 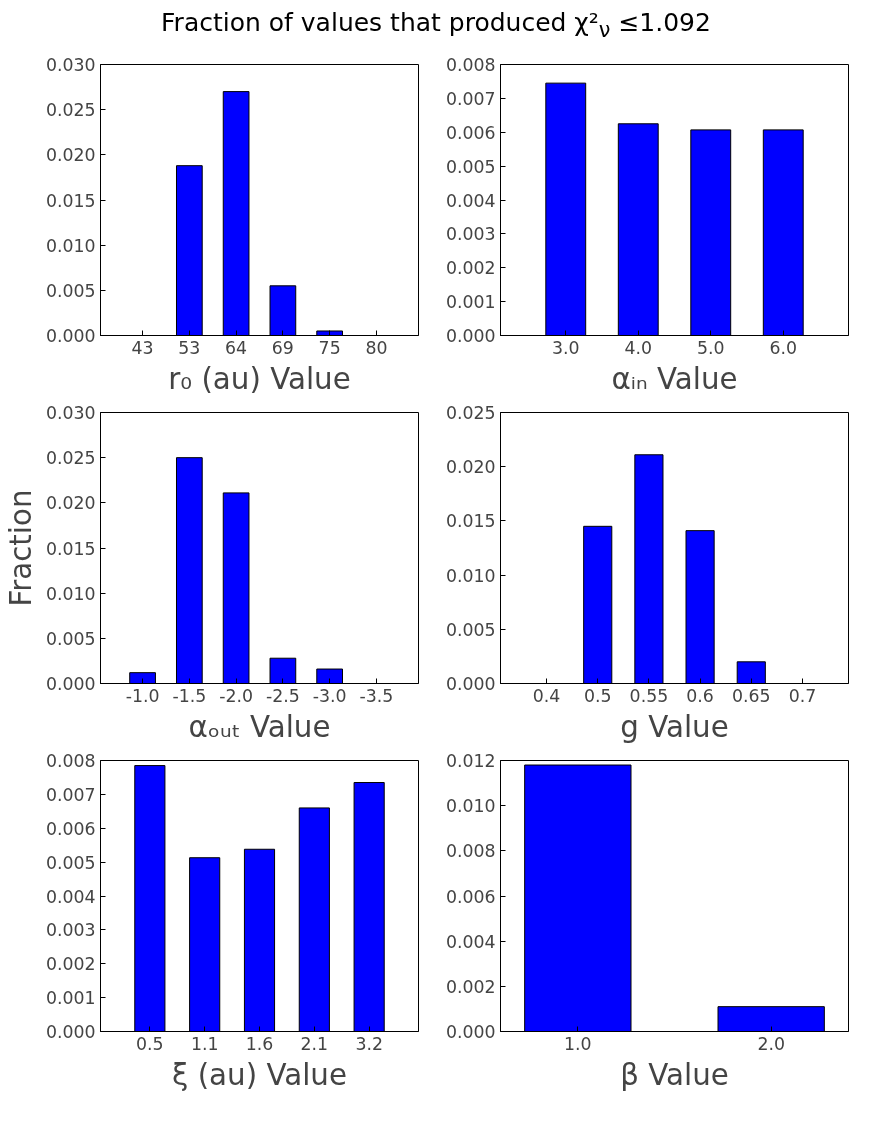 What do you see at coordinates (236, 347) in the screenshot?
I see `x-tick-label: 64` at bounding box center [236, 347].